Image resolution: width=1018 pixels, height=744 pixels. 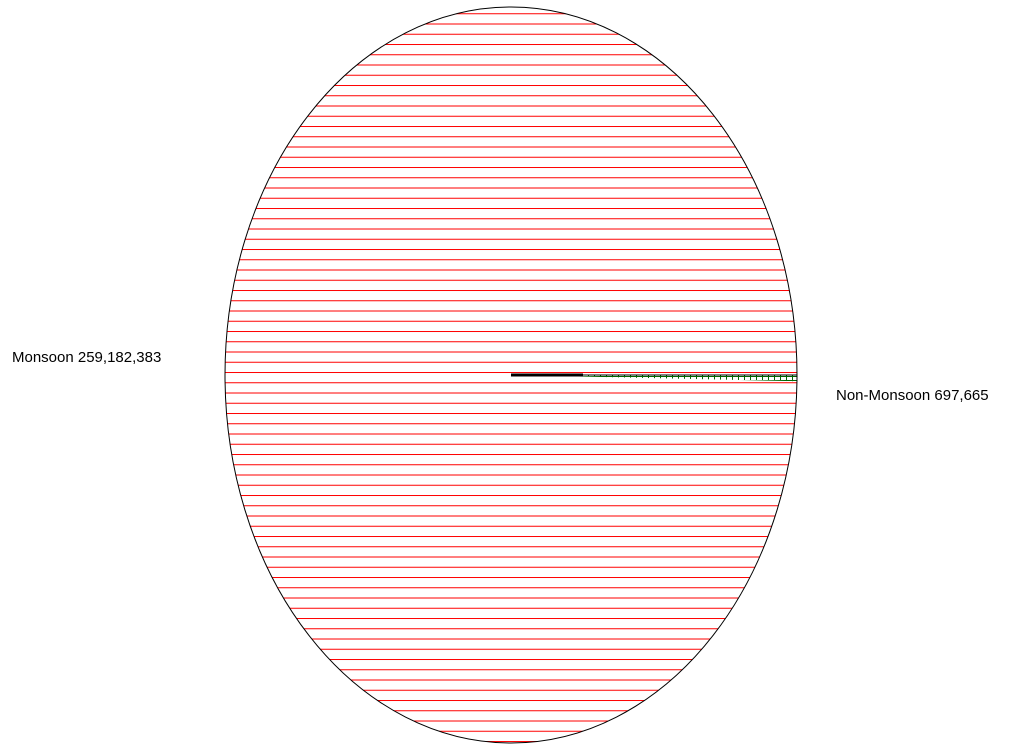 I want to click on label-monsoon: Monsoon 259,182,383, so click(x=86, y=357).